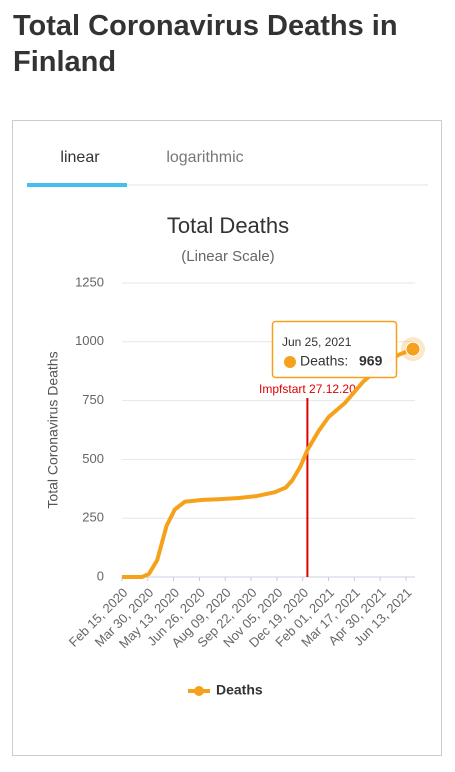 This screenshot has height=772, width=455. Describe the element at coordinates (204, 157) in the screenshot. I see `tab-logarithmic: logarithmic` at that location.